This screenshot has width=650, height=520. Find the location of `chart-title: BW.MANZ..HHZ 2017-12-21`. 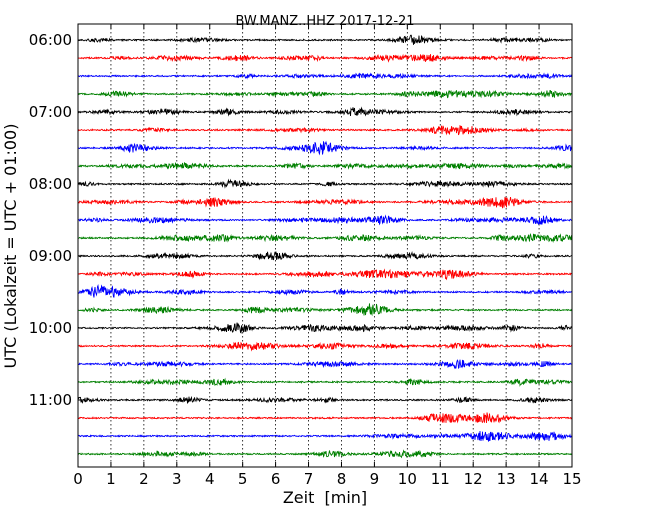

chart-title: BW.MANZ..HHZ 2017-12-21 is located at coordinates (324, 21).